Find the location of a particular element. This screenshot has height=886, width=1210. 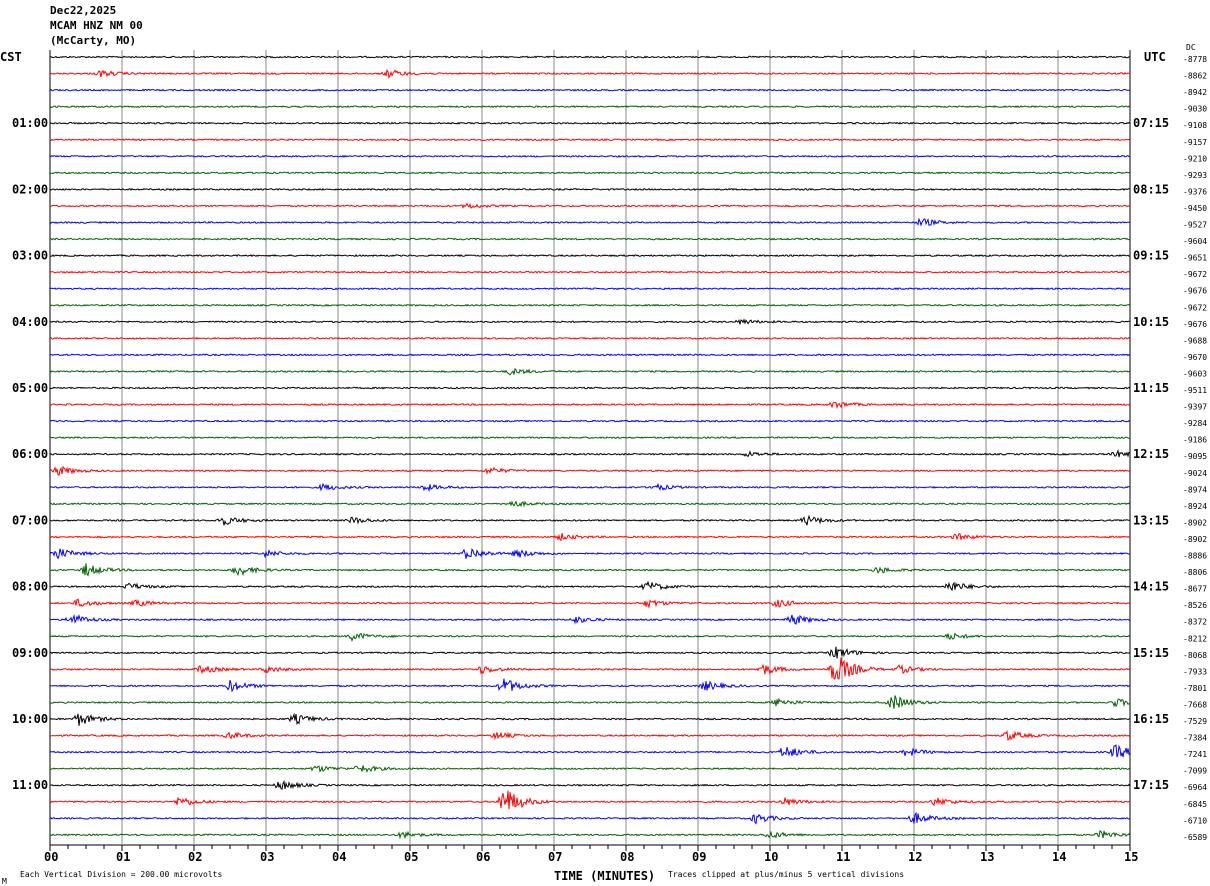

x-tick-label: 13 is located at coordinates (987, 857).